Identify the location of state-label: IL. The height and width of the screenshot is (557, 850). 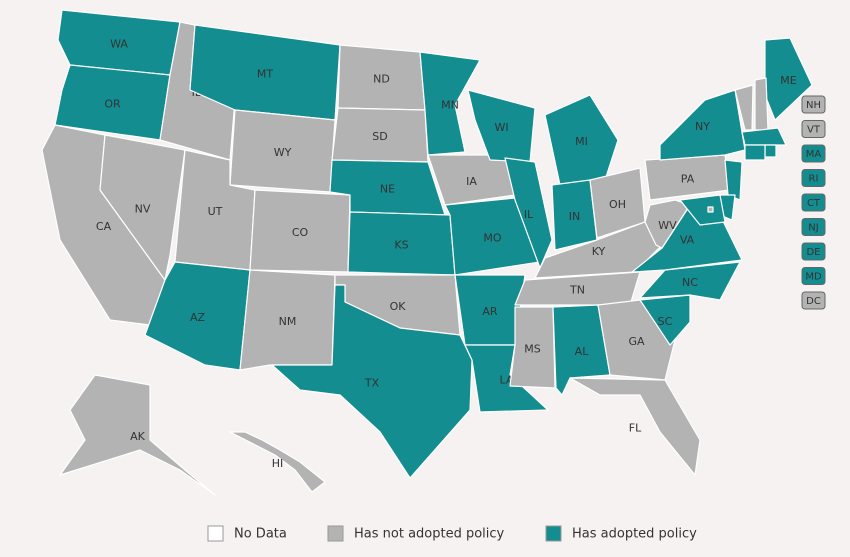
(529, 214).